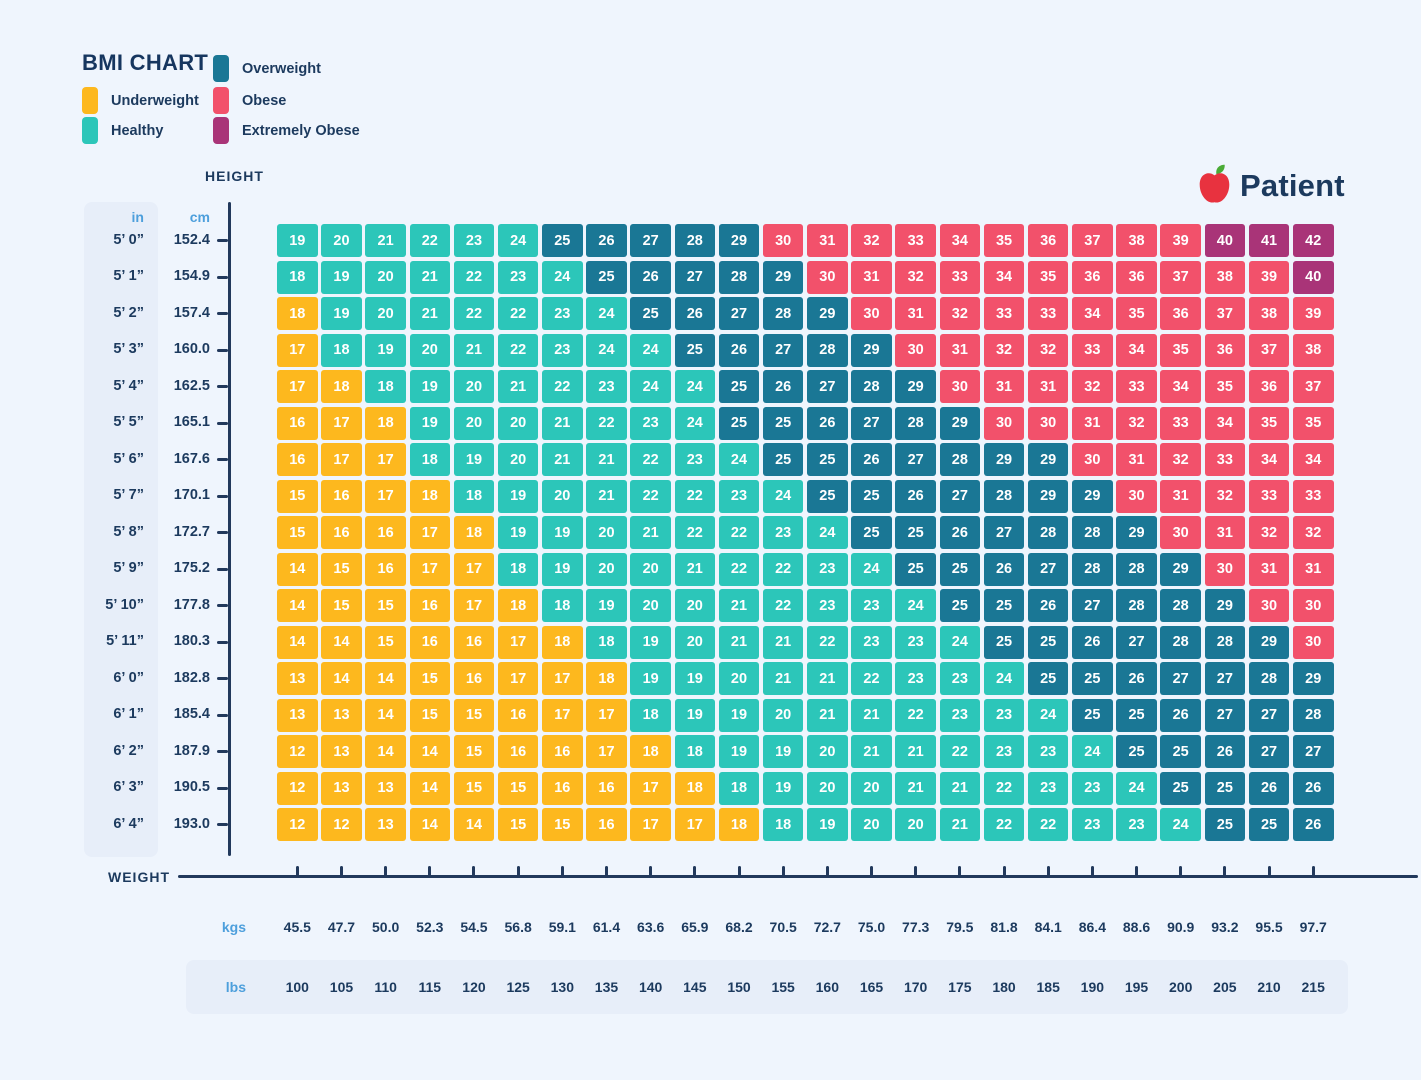  I want to click on legend-label-healthy: Healthy, so click(137, 130).